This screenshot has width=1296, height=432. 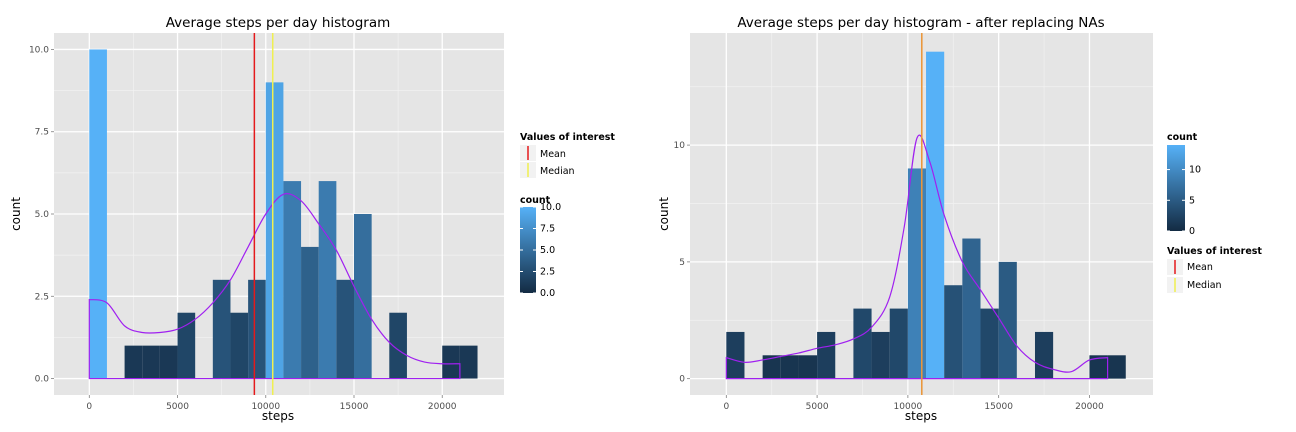 I want to click on chart-2-x-tick-labels: 0 5000 10000 15000 20000, so click(x=913, y=403).